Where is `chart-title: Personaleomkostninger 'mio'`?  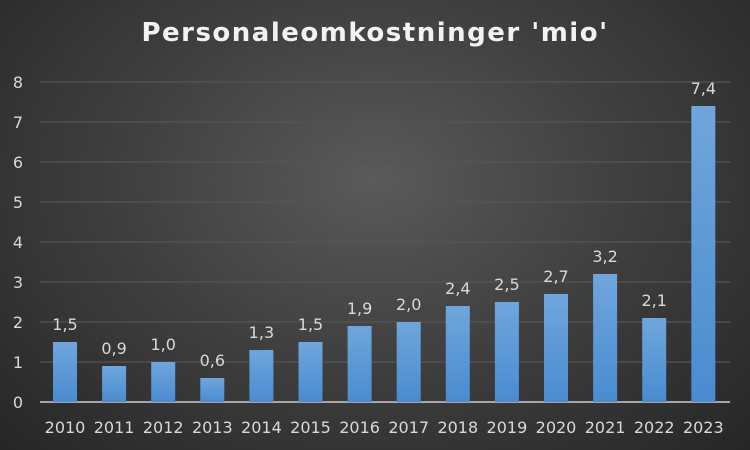
chart-title: Personaleomkostninger 'mio' is located at coordinates (375, 33).